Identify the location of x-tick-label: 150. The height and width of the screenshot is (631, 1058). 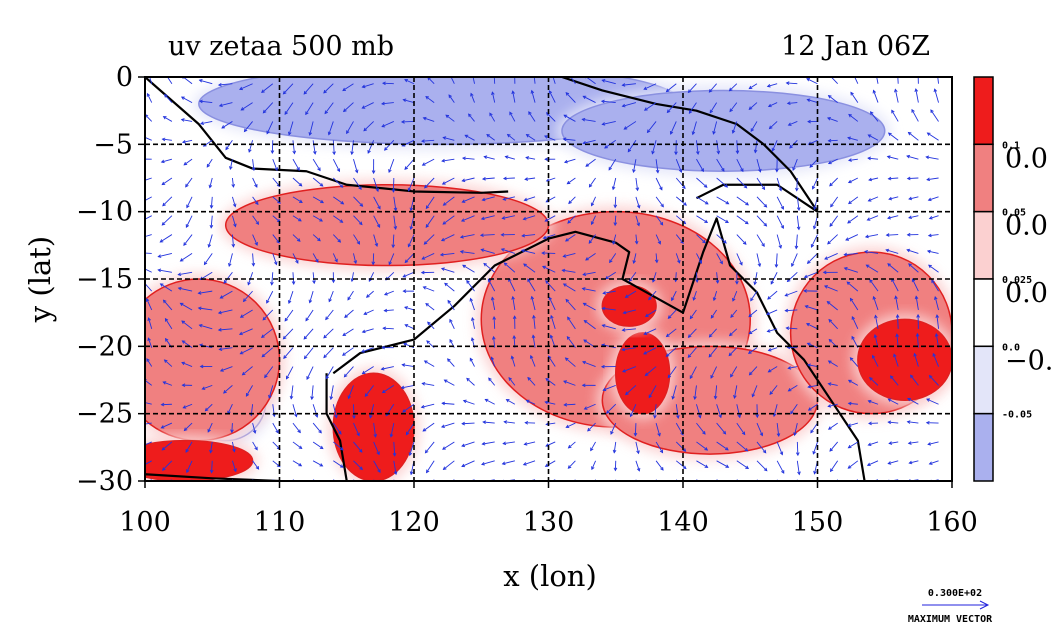
(818, 522).